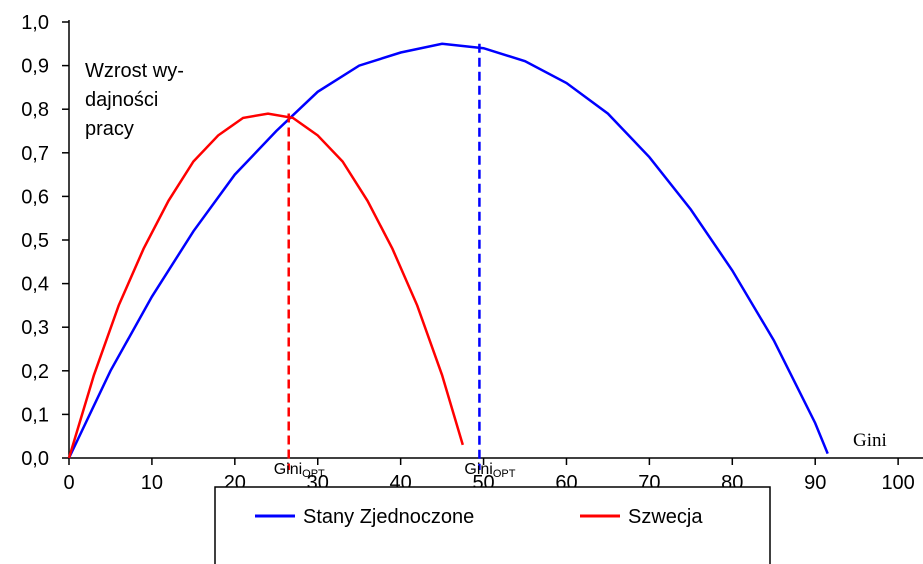 This screenshot has height=564, width=923. I want to click on y-tick-label: 0,8, so click(35, 110).